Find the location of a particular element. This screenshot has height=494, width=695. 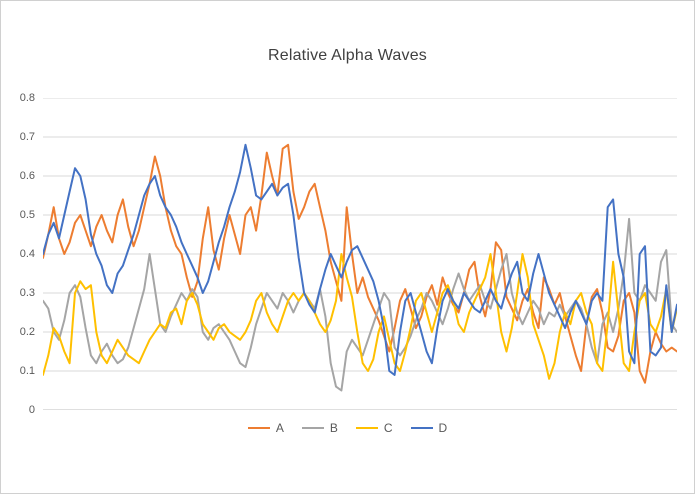

legend-swatch-B is located at coordinates (312, 428).